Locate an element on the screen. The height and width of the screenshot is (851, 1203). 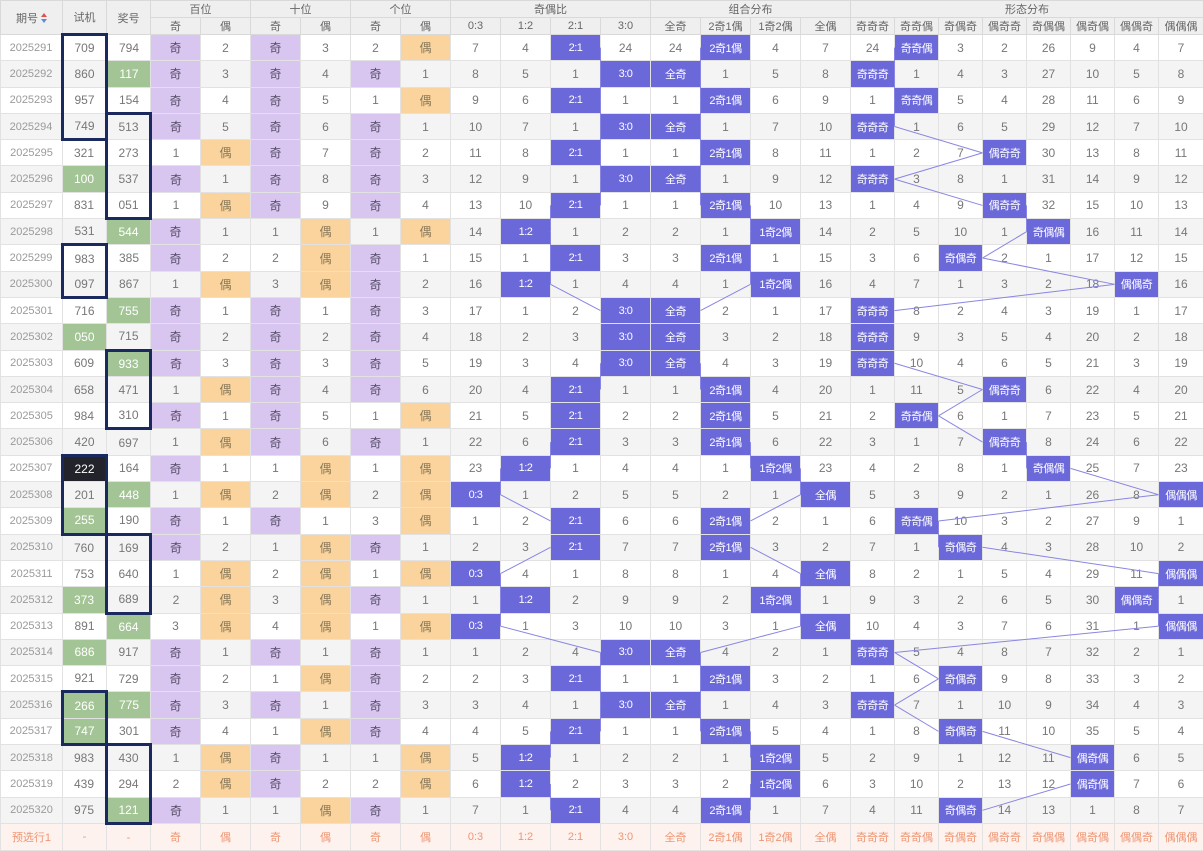
miss-count-cell: 15 is located at coordinates (1092, 205).